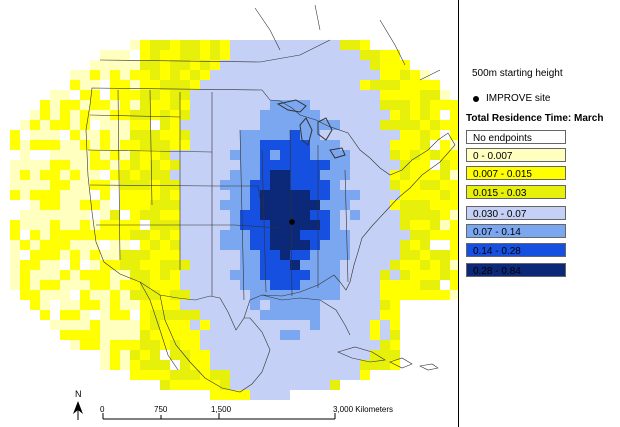 The width and height of the screenshot is (620, 427). Describe the element at coordinates (516, 192) in the screenshot. I see `legend-swatch: 0.015 - 0.03` at that location.